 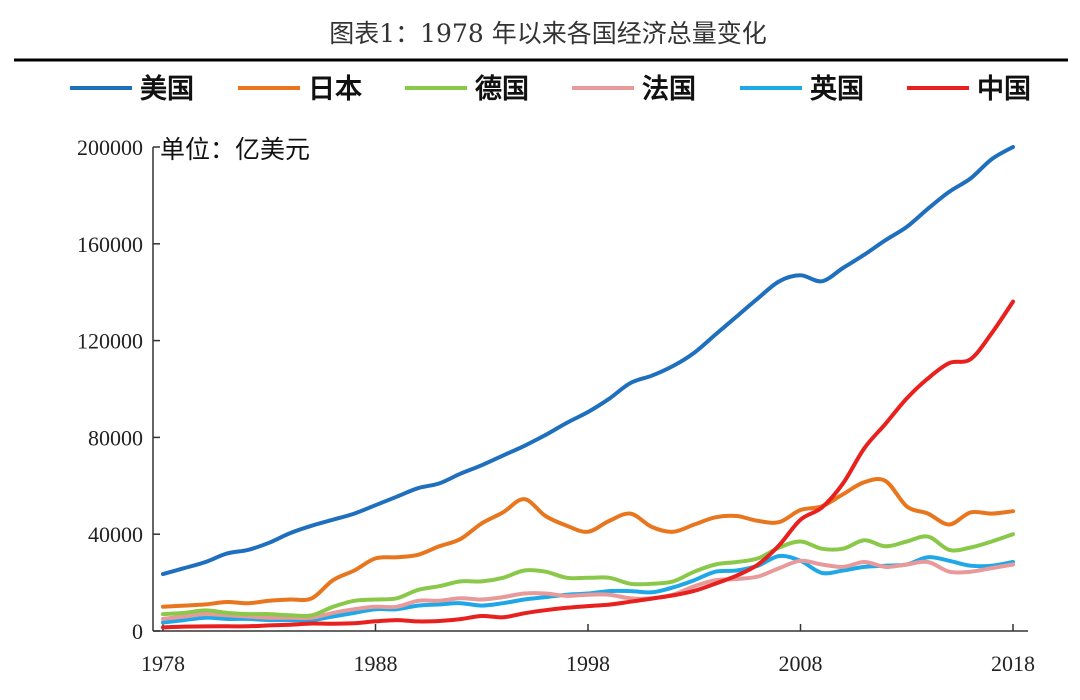 What do you see at coordinates (335, 89) in the screenshot?
I see `legend-label: 日本` at bounding box center [335, 89].